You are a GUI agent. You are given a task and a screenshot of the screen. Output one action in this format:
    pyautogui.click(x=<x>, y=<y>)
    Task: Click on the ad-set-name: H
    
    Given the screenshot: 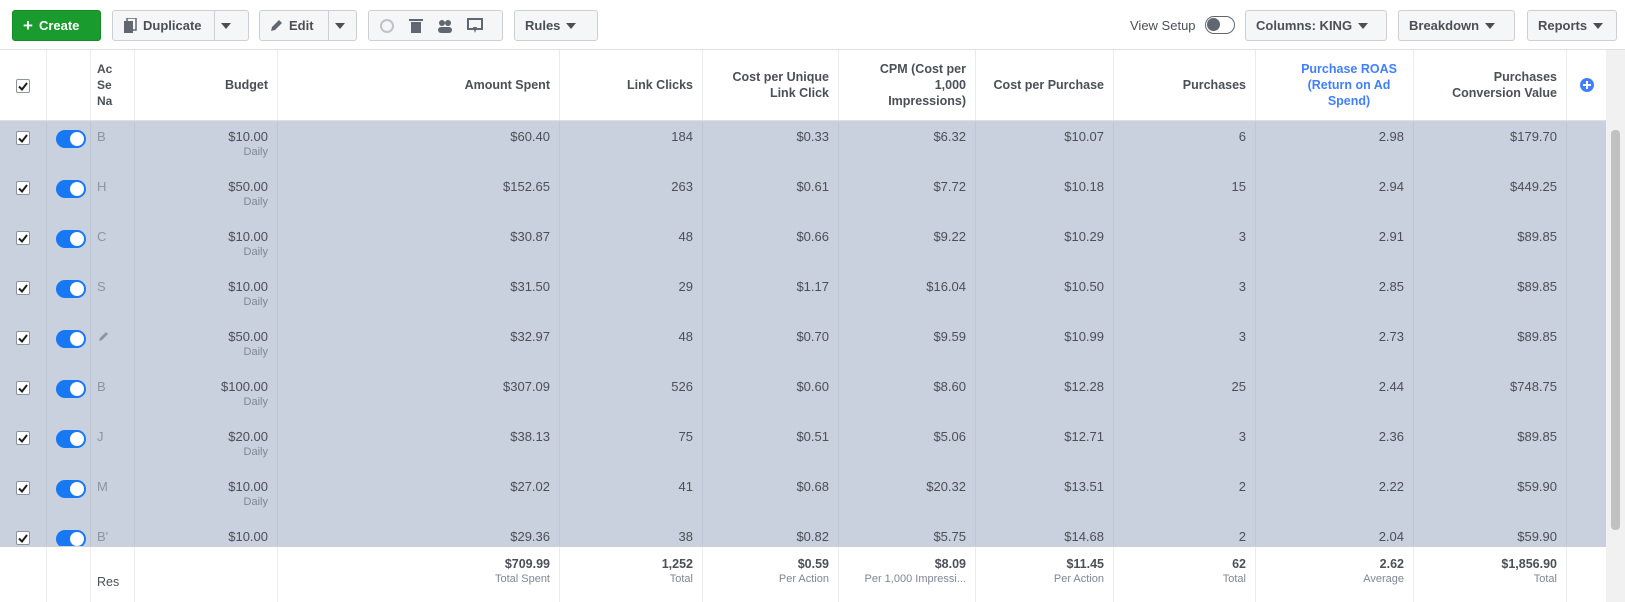 What is the action you would take?
    pyautogui.click(x=102, y=186)
    